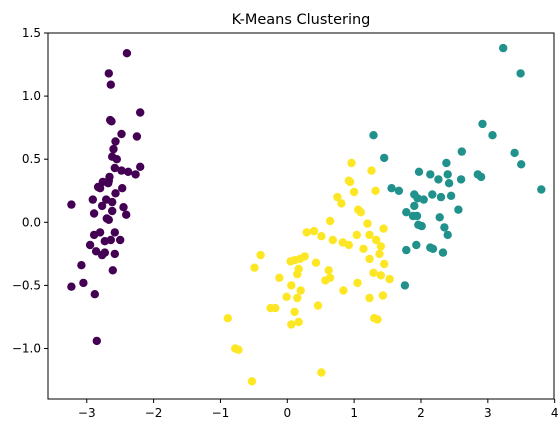  Describe the element at coordinates (301, 20) in the screenshot. I see `chart-title: K-Means Clustering` at that location.